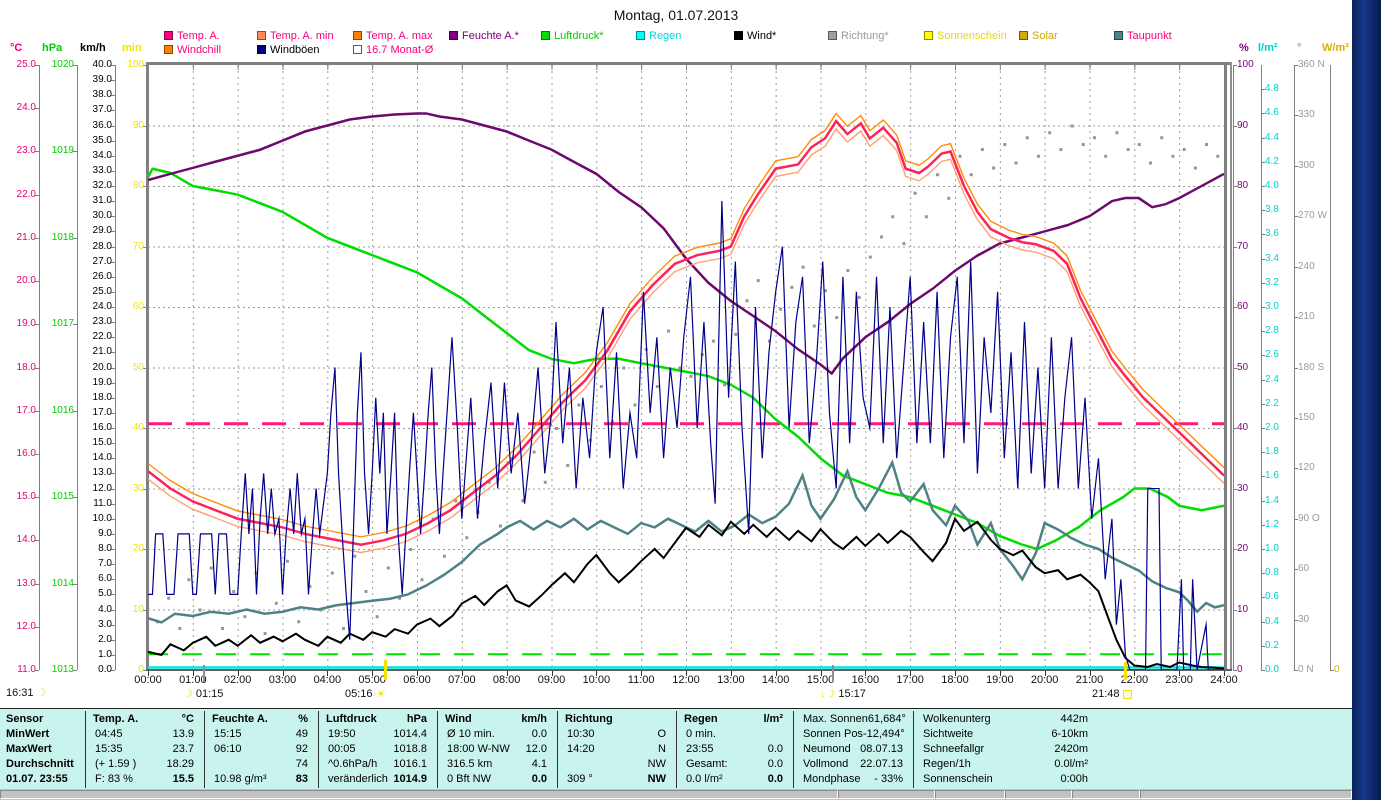 The image size is (1381, 800). I want to click on wind-axis-label: 31.0, so click(102, 201).